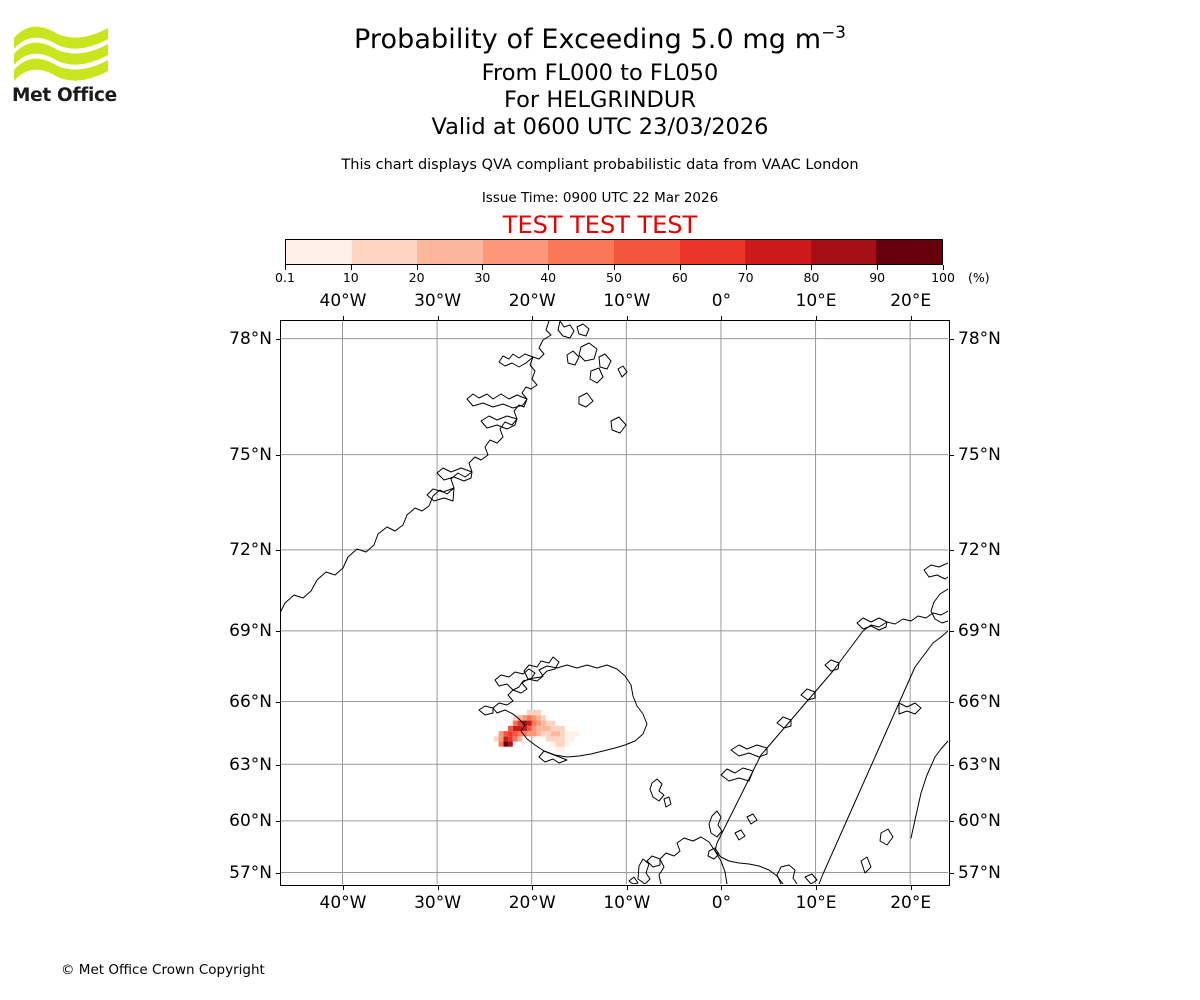 This screenshot has width=1200, height=1000. I want to click on lon-label-bottom-0°: 0°, so click(721, 903).